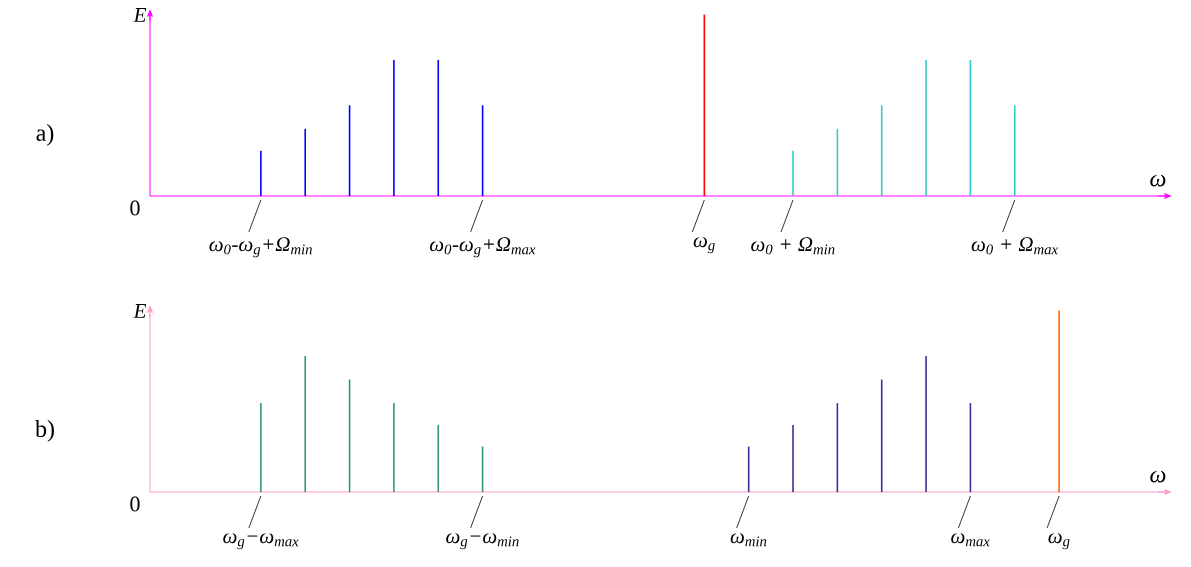  I want to click on text: b), so click(44, 431).